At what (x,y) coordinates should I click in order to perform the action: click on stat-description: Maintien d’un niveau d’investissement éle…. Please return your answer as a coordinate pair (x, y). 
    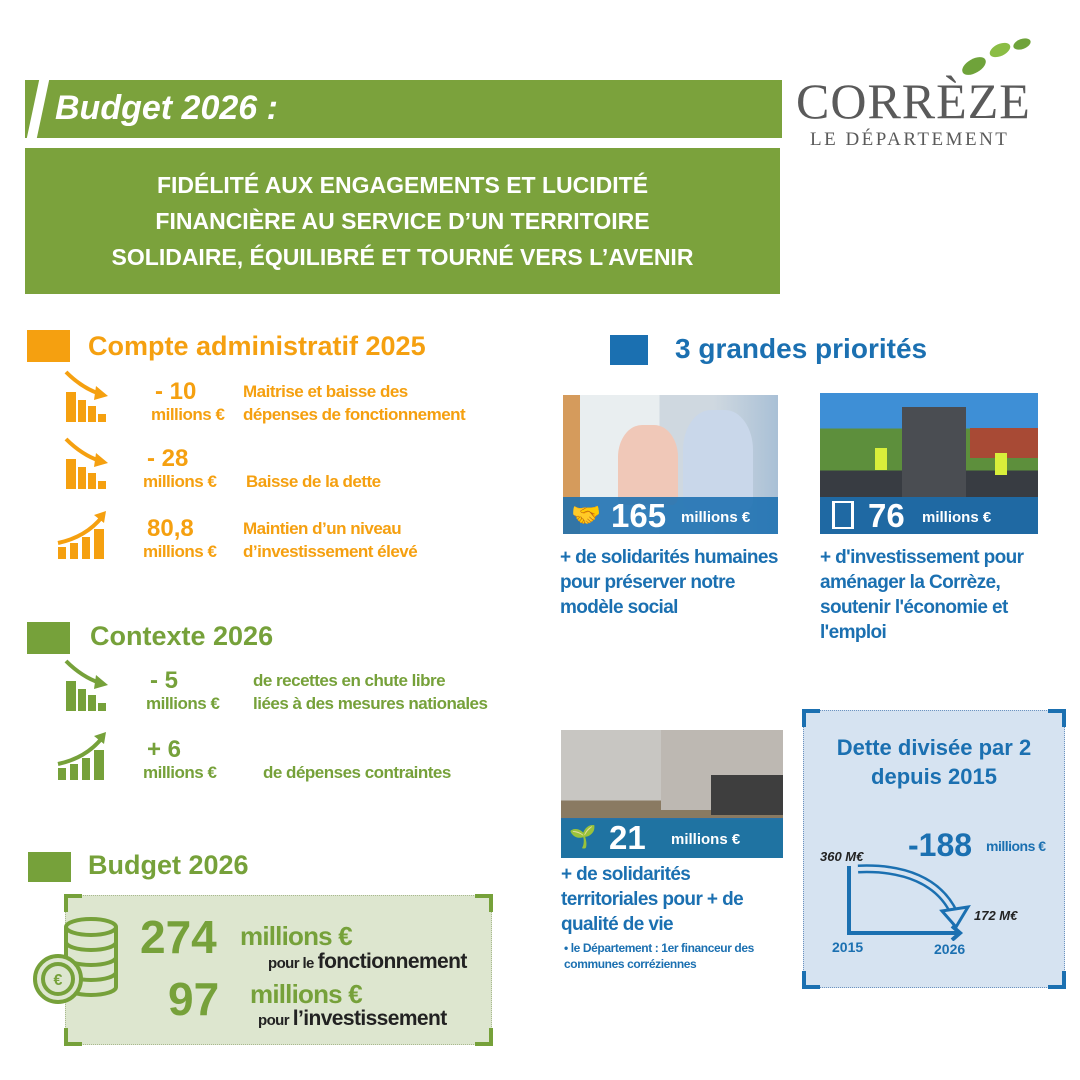
    Looking at the image, I should click on (330, 540).